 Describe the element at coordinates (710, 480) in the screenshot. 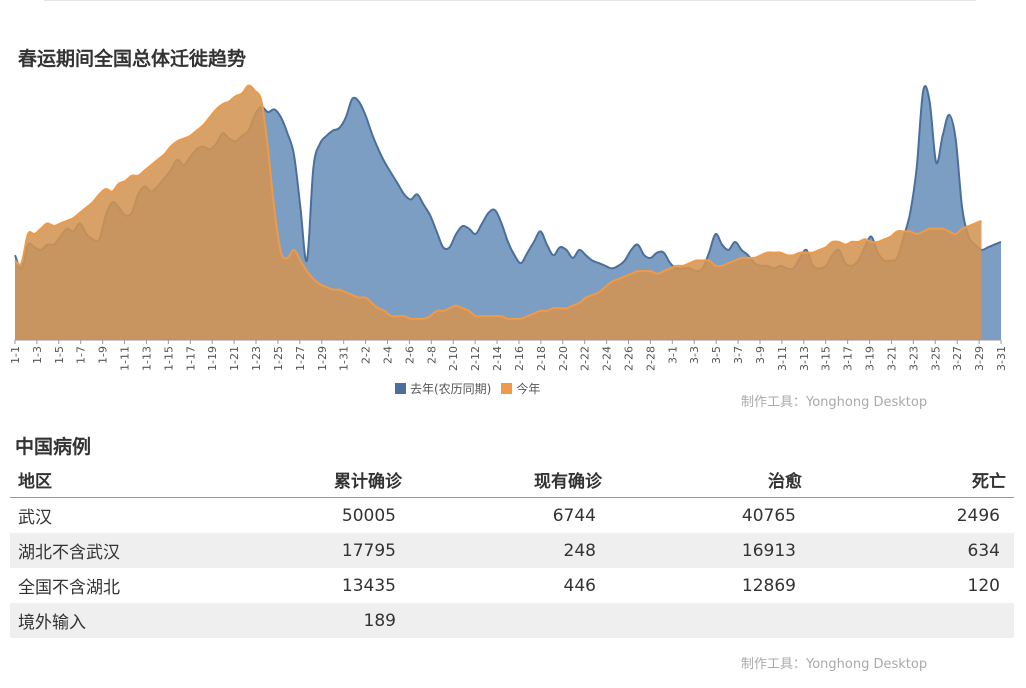

I see `header-cured: 治愈` at that location.